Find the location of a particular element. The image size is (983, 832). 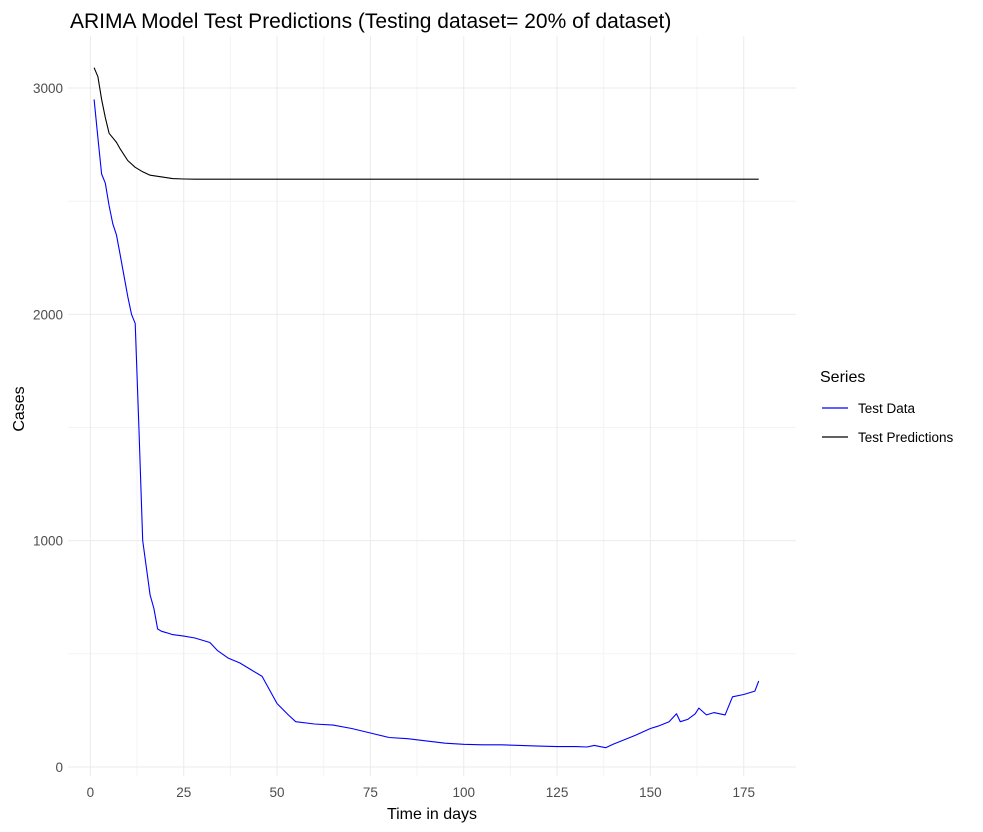

legend-items: Test Data Test Predictions is located at coordinates (888, 423).